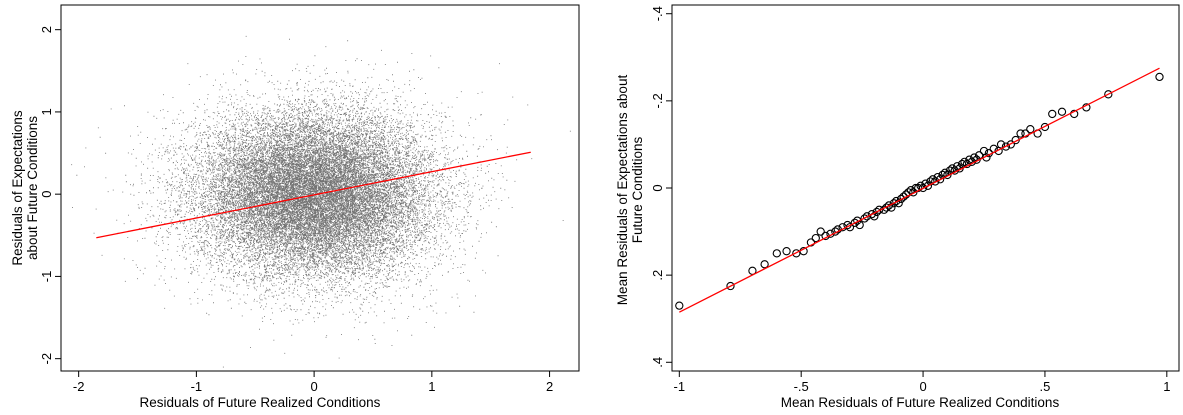  What do you see at coordinates (46, 194) in the screenshot?
I see `left-y-tick-label: 0` at bounding box center [46, 194].